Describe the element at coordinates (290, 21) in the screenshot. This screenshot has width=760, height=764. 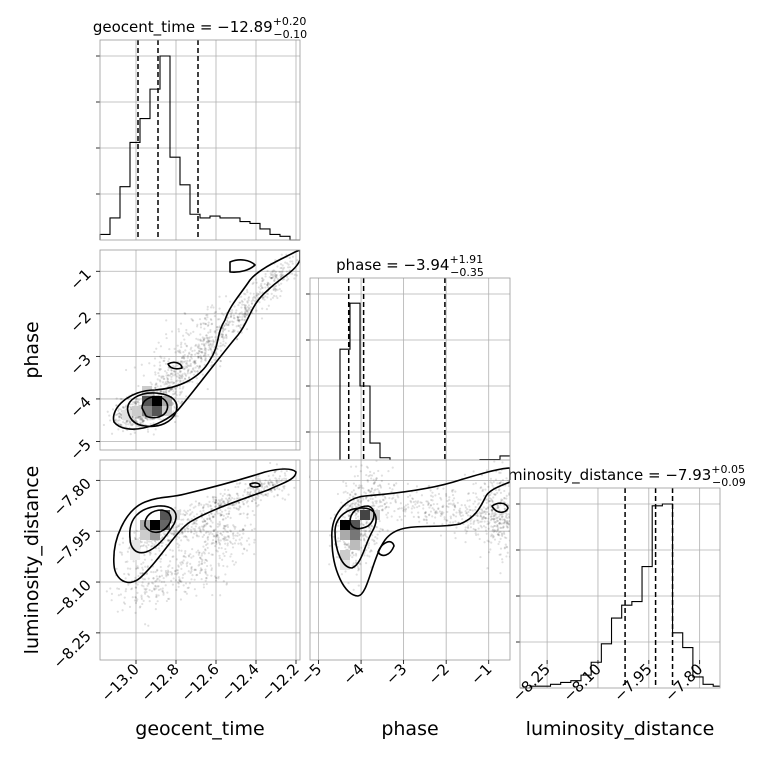
I see `hist-geocent-time-title-plus: +0.20` at that location.